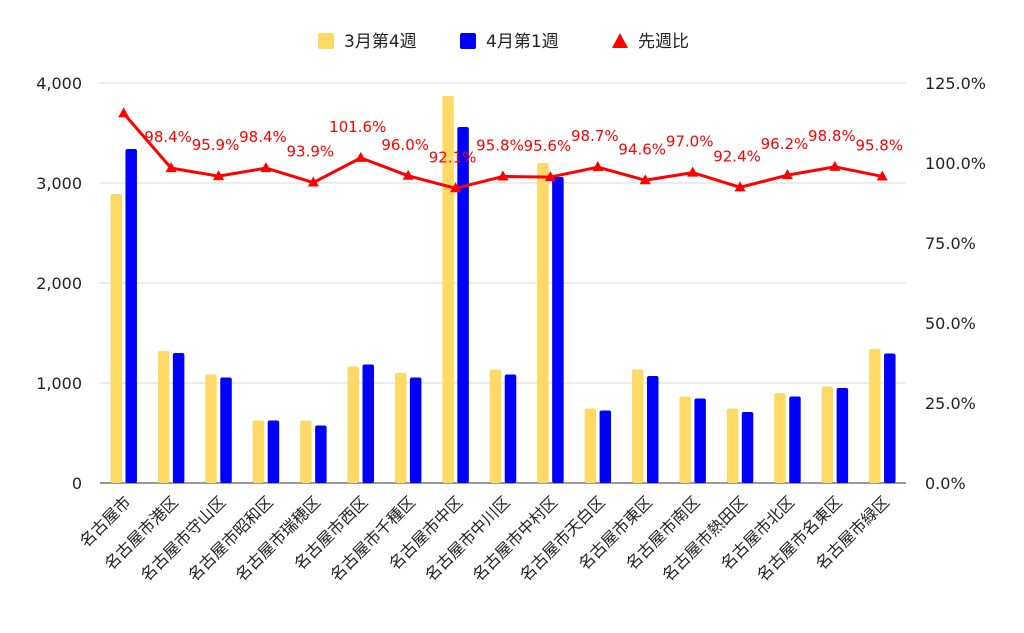 The width and height of the screenshot is (1024, 633). I want to click on ratio-label-11: 94.6%, so click(642, 149).